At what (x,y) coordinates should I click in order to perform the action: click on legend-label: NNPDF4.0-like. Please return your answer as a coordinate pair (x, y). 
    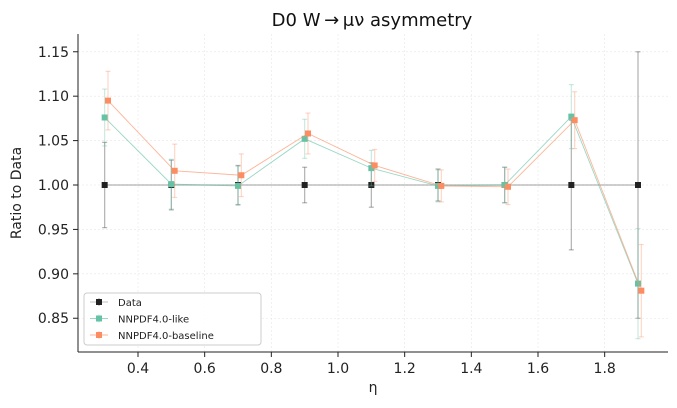
    Looking at the image, I should click on (153, 320).